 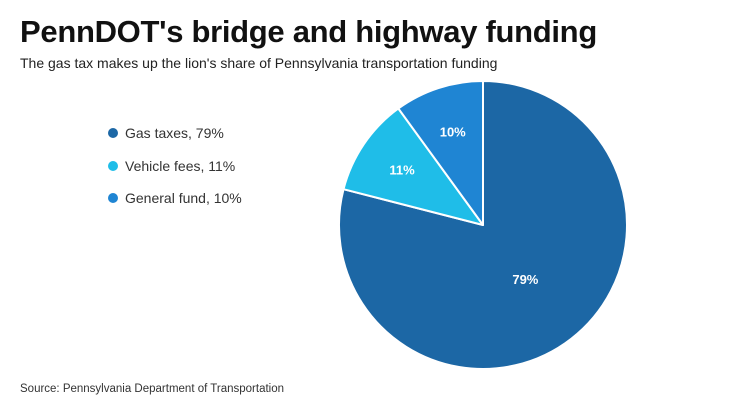 I want to click on legend-item-vehicle-fees: Vehicle fees, 11%, so click(x=175, y=166).